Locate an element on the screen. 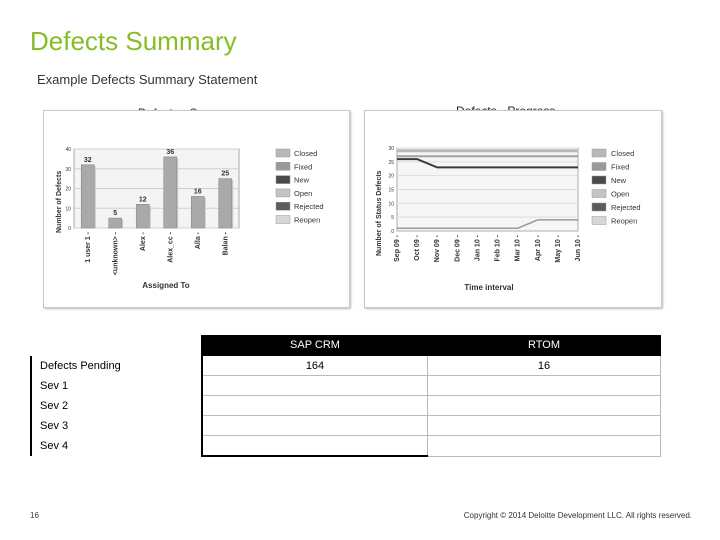 The width and height of the screenshot is (720, 540). bar-value-label: 12 is located at coordinates (143, 199).